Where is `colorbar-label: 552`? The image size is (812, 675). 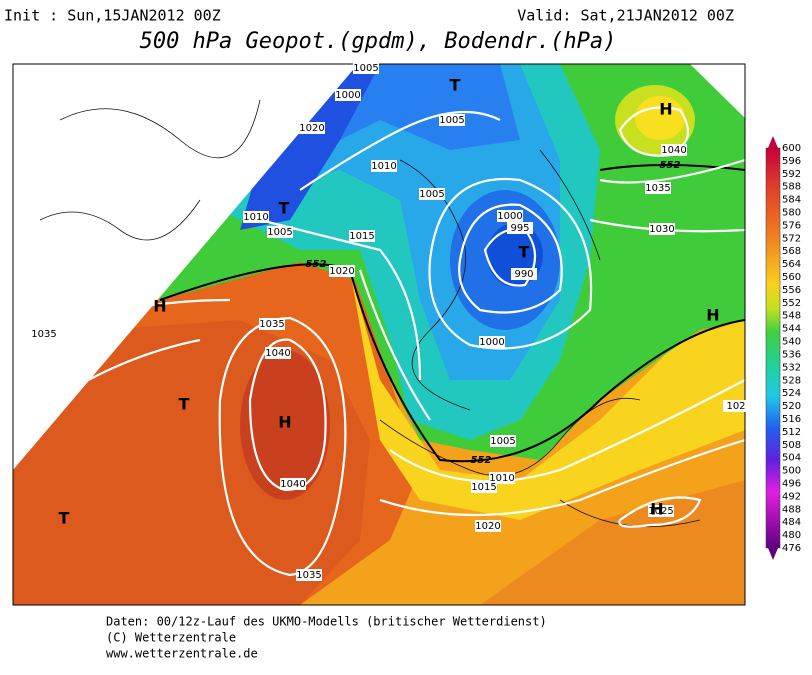
colorbar-label: 552 is located at coordinates (791, 303).